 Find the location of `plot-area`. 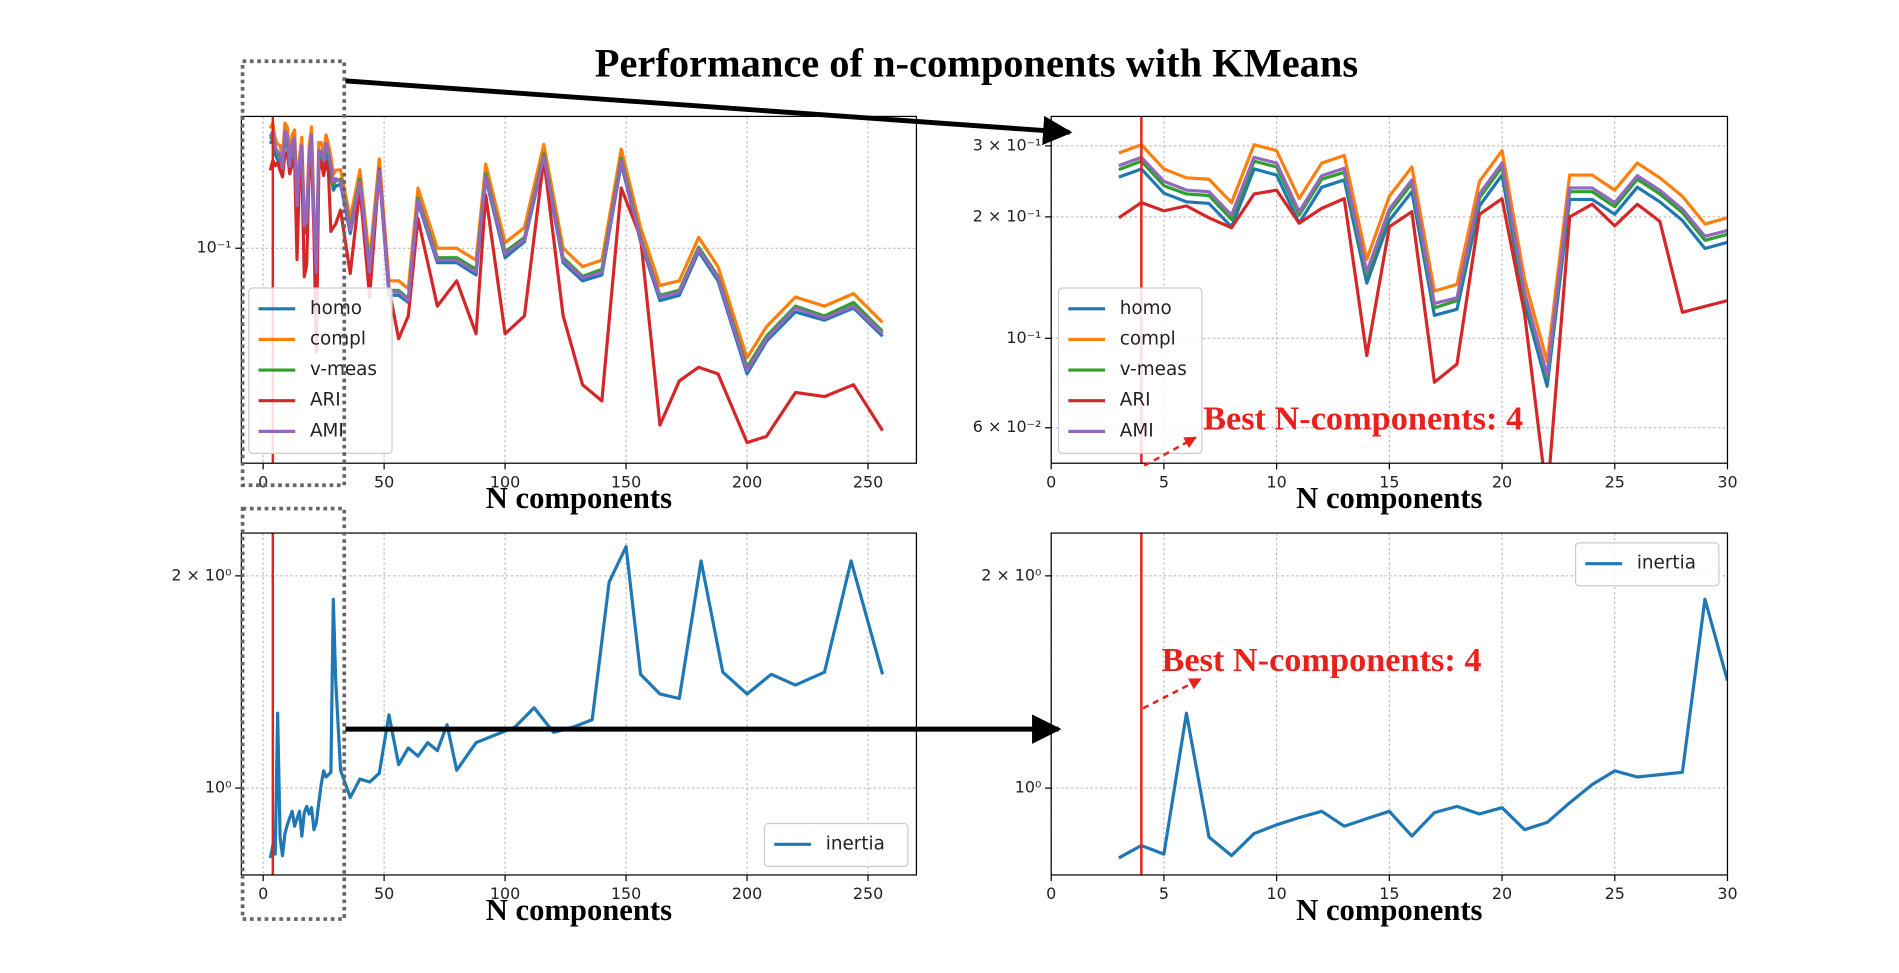

plot-area is located at coordinates (579, 704).